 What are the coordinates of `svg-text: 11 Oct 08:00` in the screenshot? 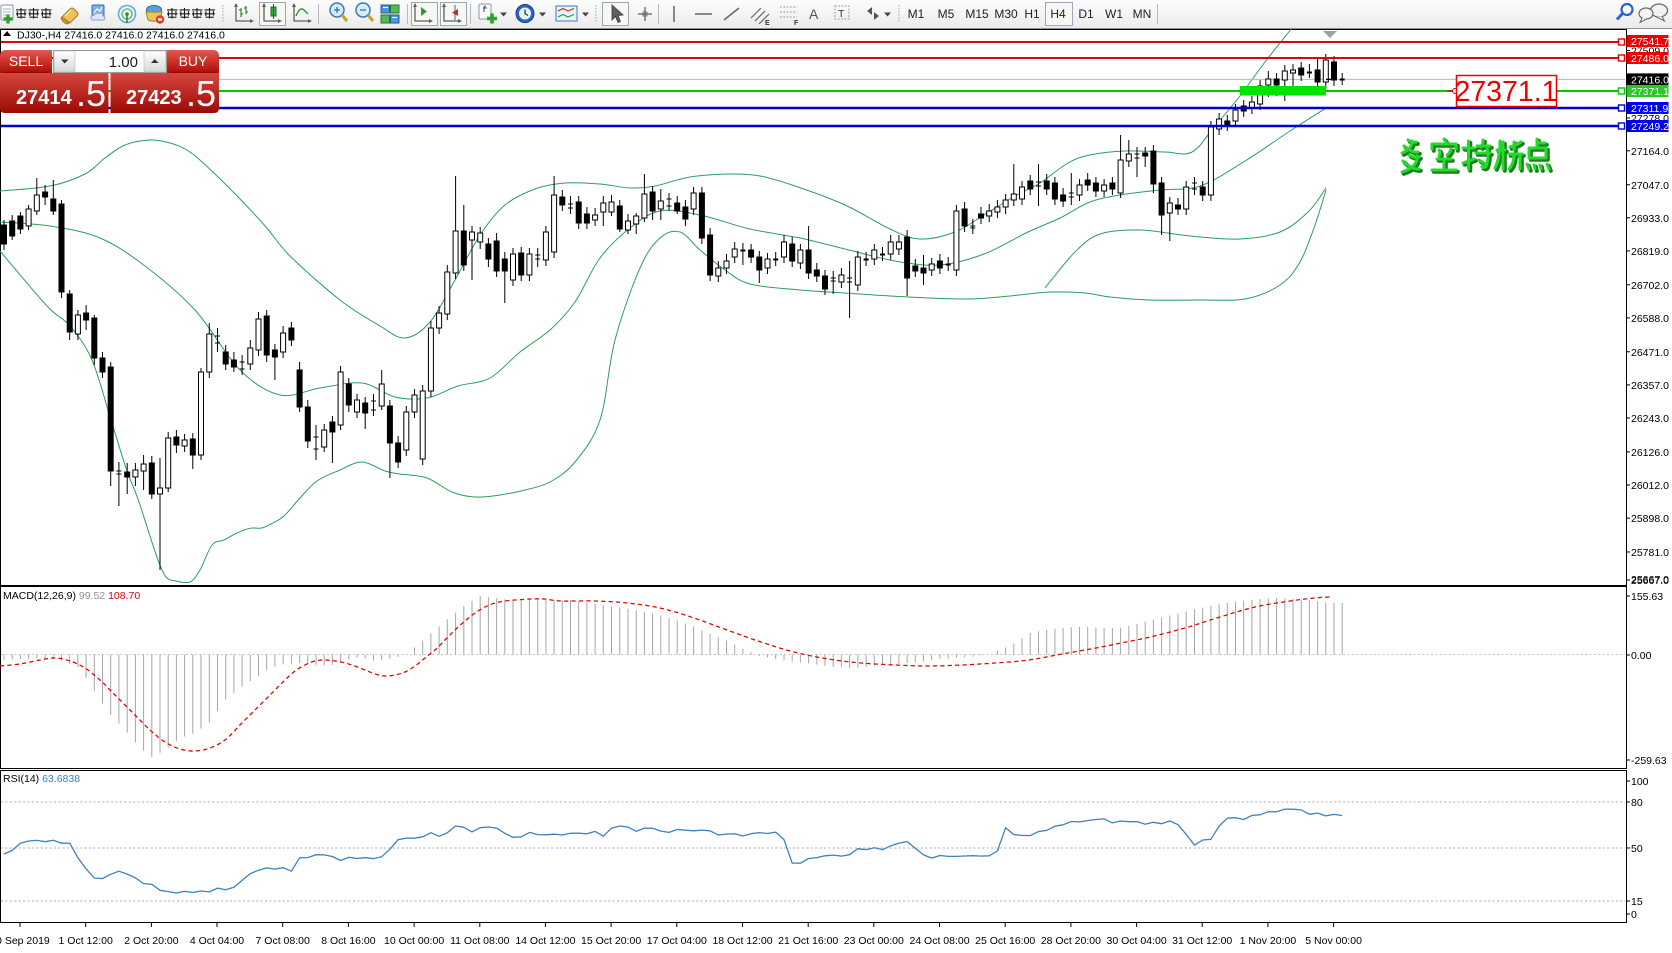 It's located at (480, 941).